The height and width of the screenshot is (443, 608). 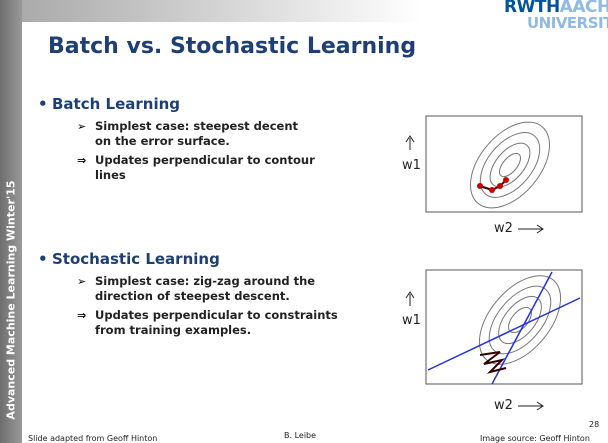 I want to click on logo-aachen: AACHEN, so click(x=583, y=8).